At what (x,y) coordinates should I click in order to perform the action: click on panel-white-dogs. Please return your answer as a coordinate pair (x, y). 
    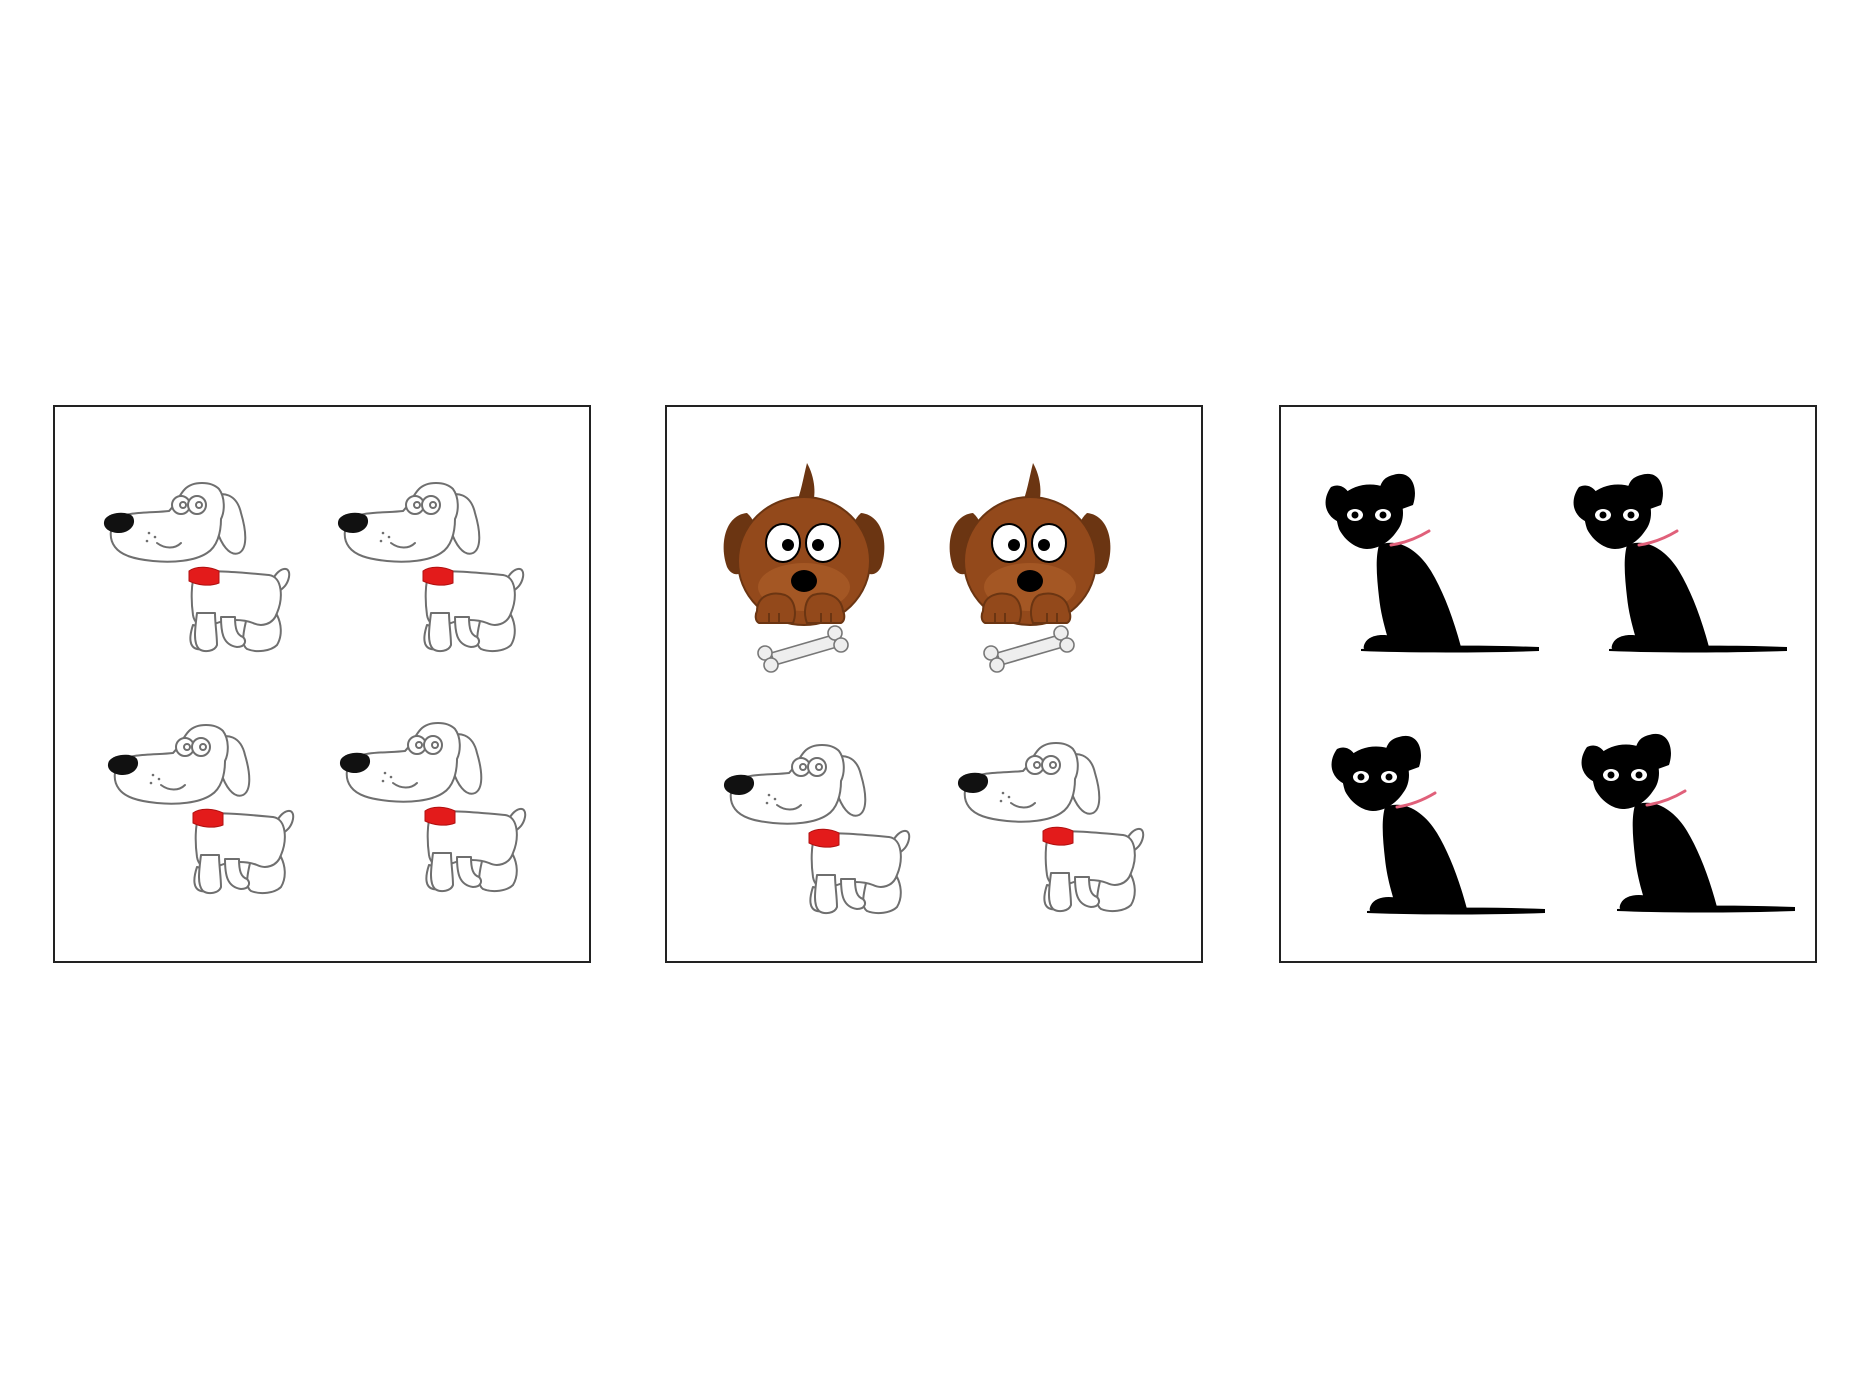
    Looking at the image, I should click on (322, 684).